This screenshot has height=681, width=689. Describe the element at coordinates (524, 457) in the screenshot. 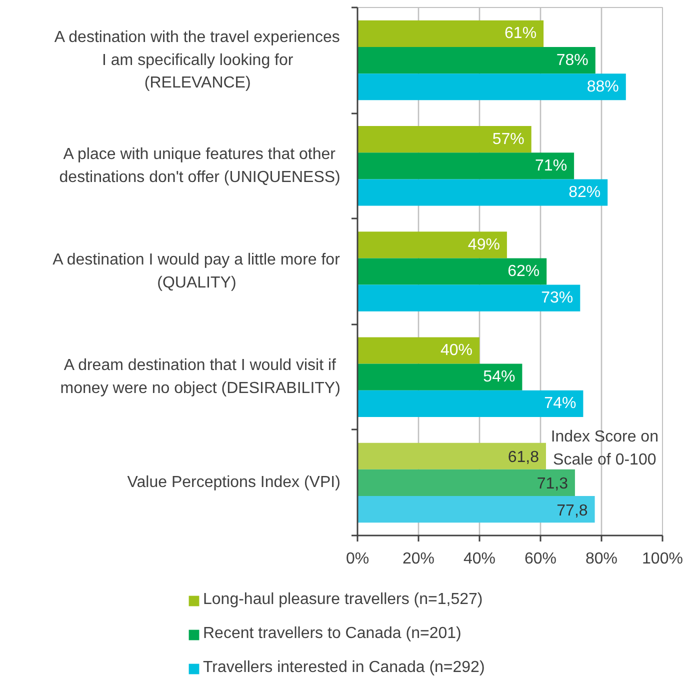

I see `data-label: 61,8` at that location.